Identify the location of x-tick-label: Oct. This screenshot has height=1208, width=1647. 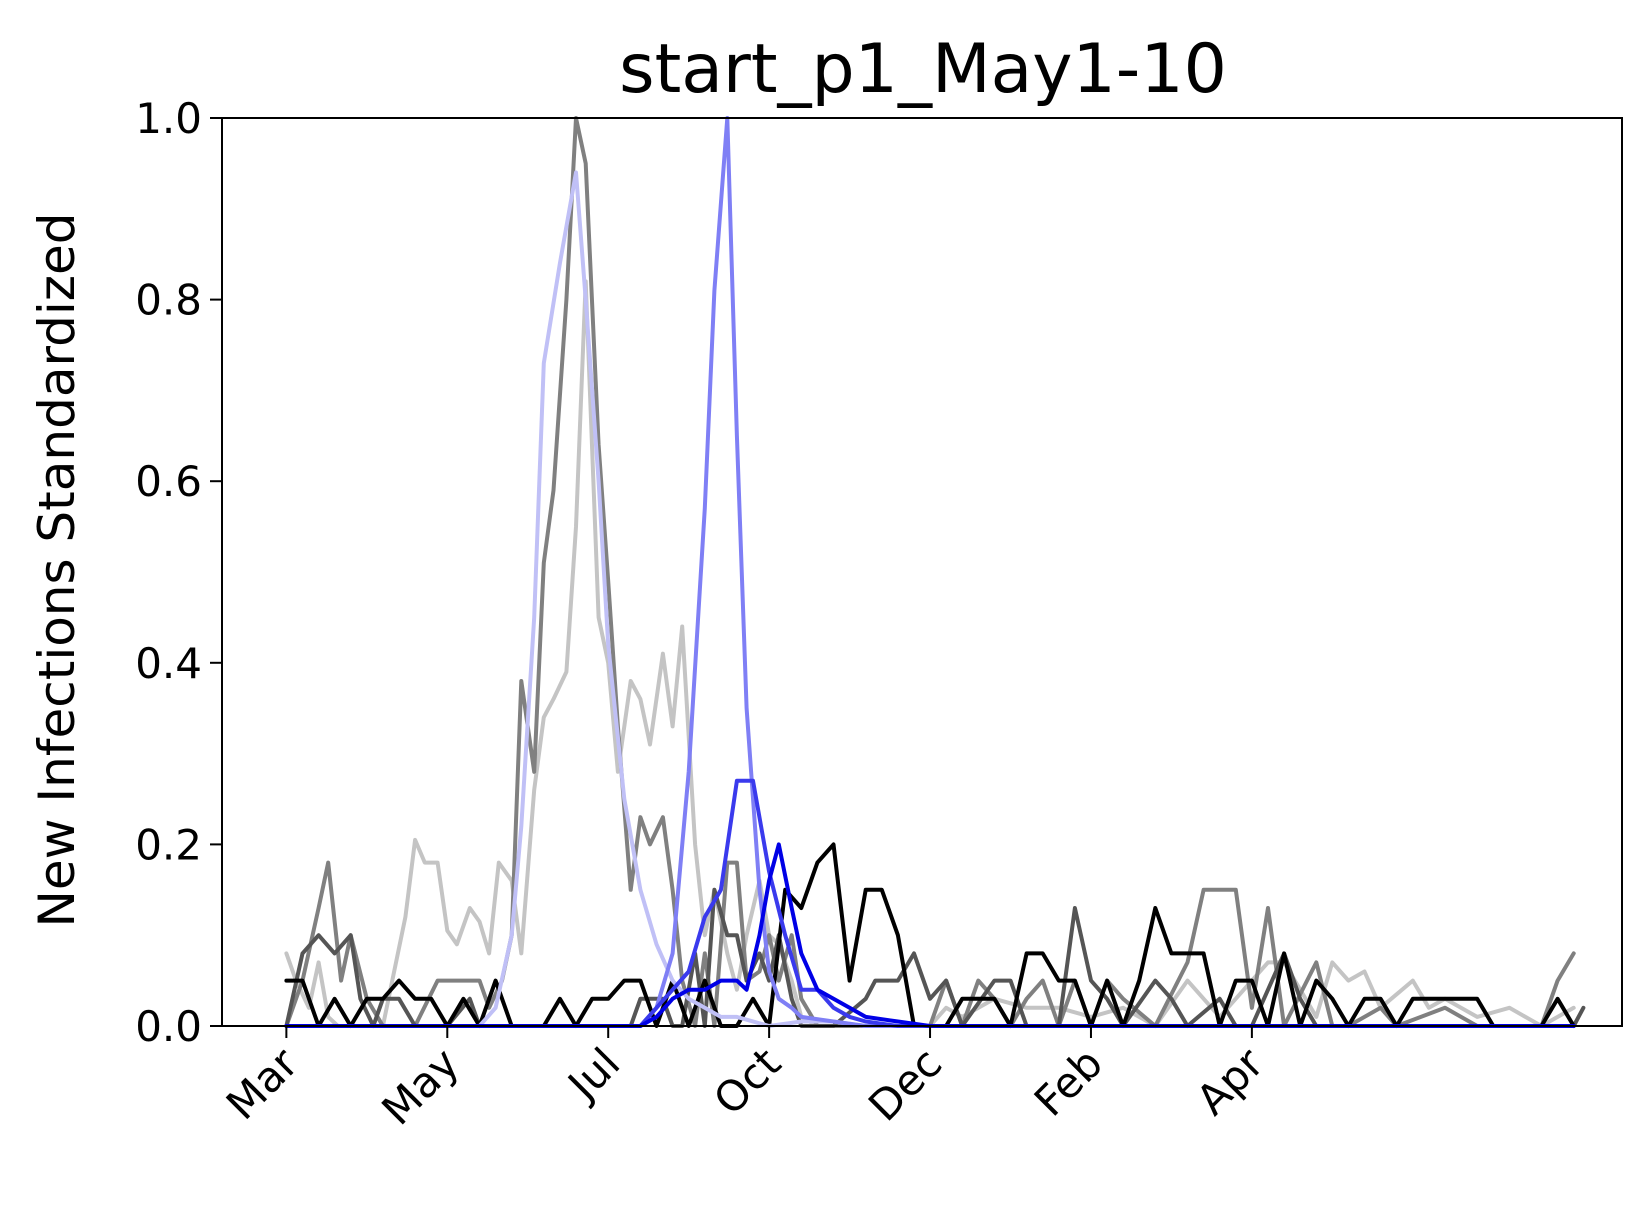
(747, 1081).